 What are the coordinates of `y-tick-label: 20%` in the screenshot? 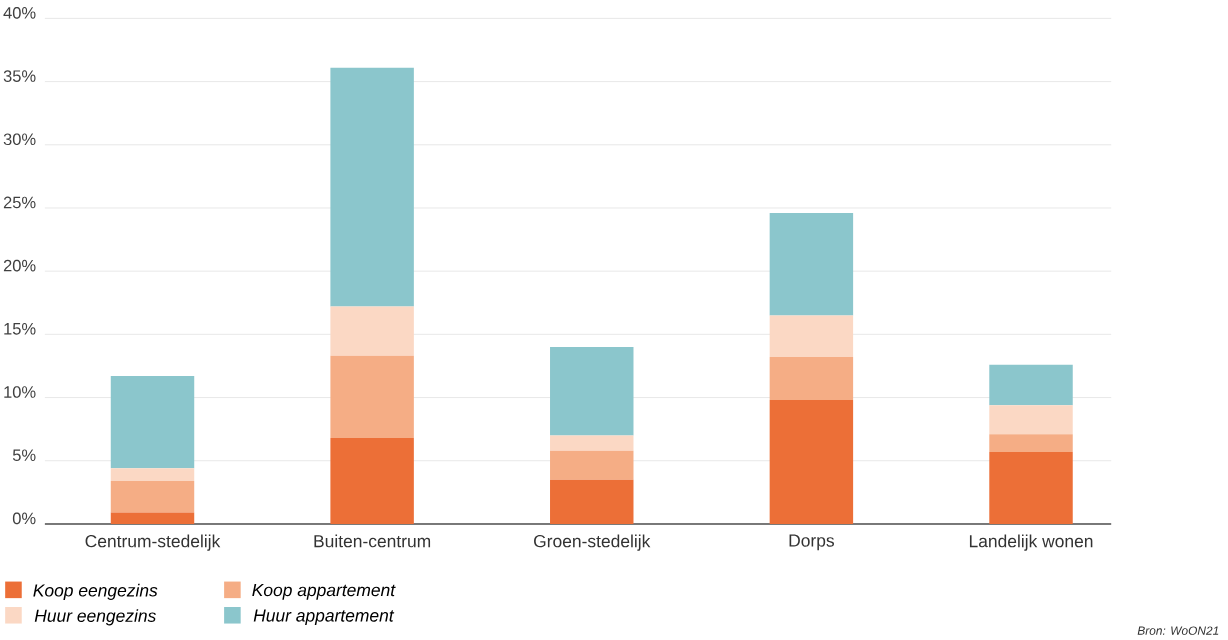 It's located at (19, 265).